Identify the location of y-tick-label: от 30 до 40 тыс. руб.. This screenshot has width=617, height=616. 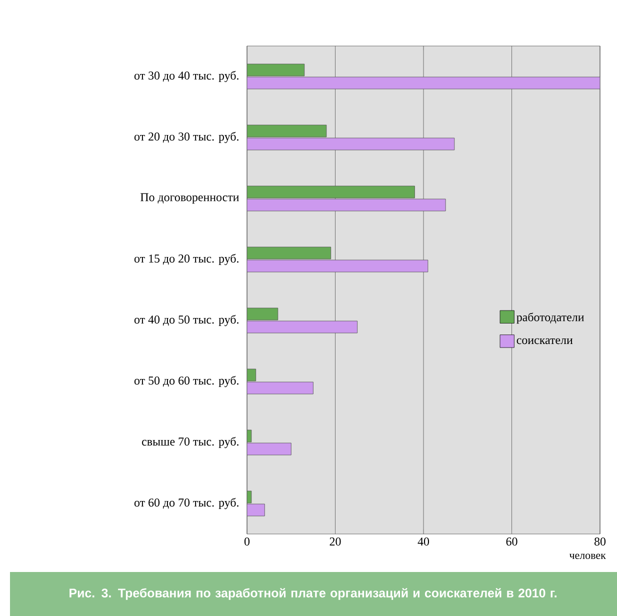
(186, 76).